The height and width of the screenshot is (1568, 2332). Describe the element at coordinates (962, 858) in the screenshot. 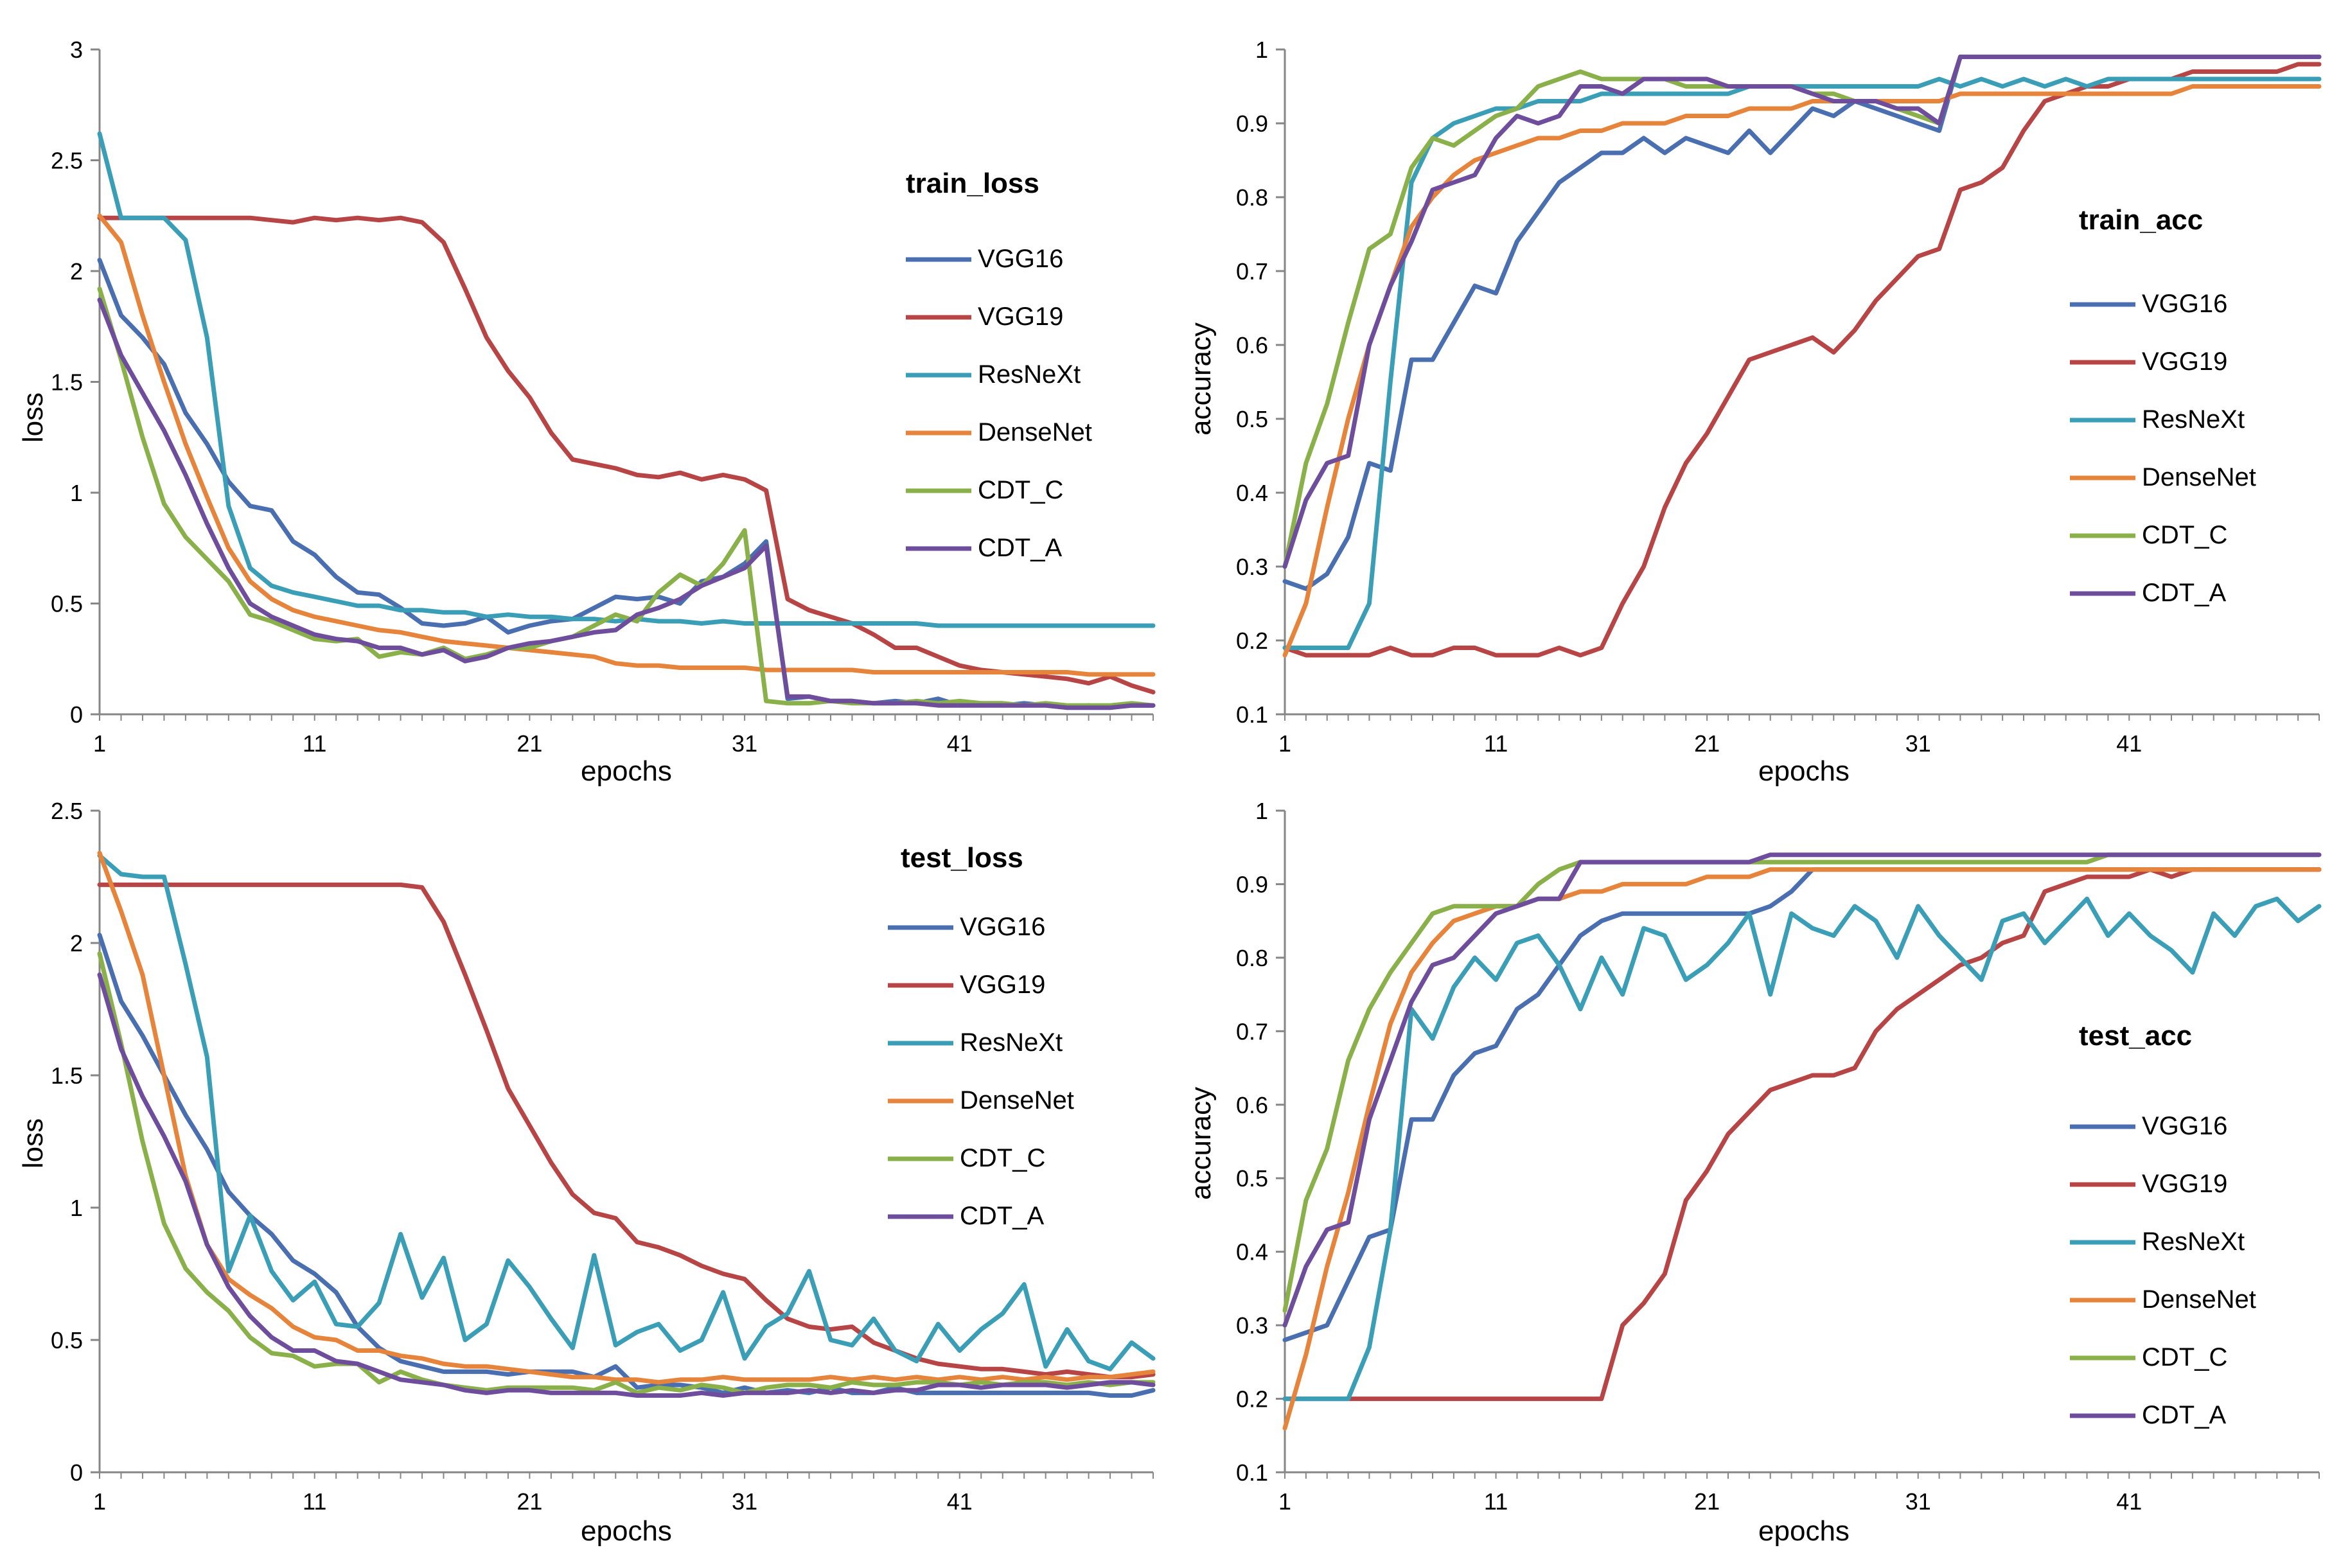

I see `test-loss-legend-title: test_loss` at that location.